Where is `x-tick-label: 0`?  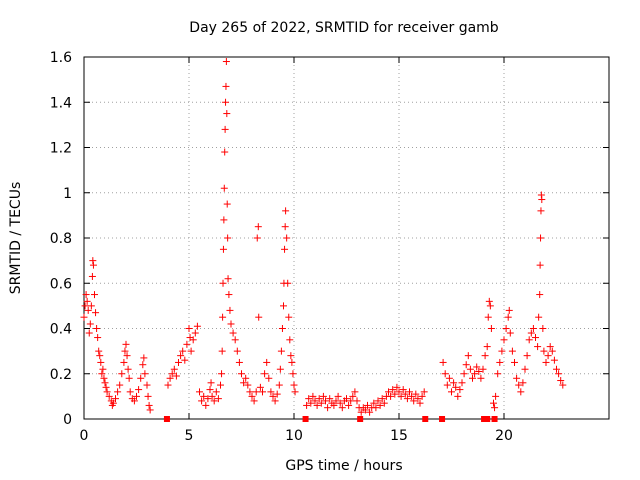 x-tick-label: 0 is located at coordinates (84, 436).